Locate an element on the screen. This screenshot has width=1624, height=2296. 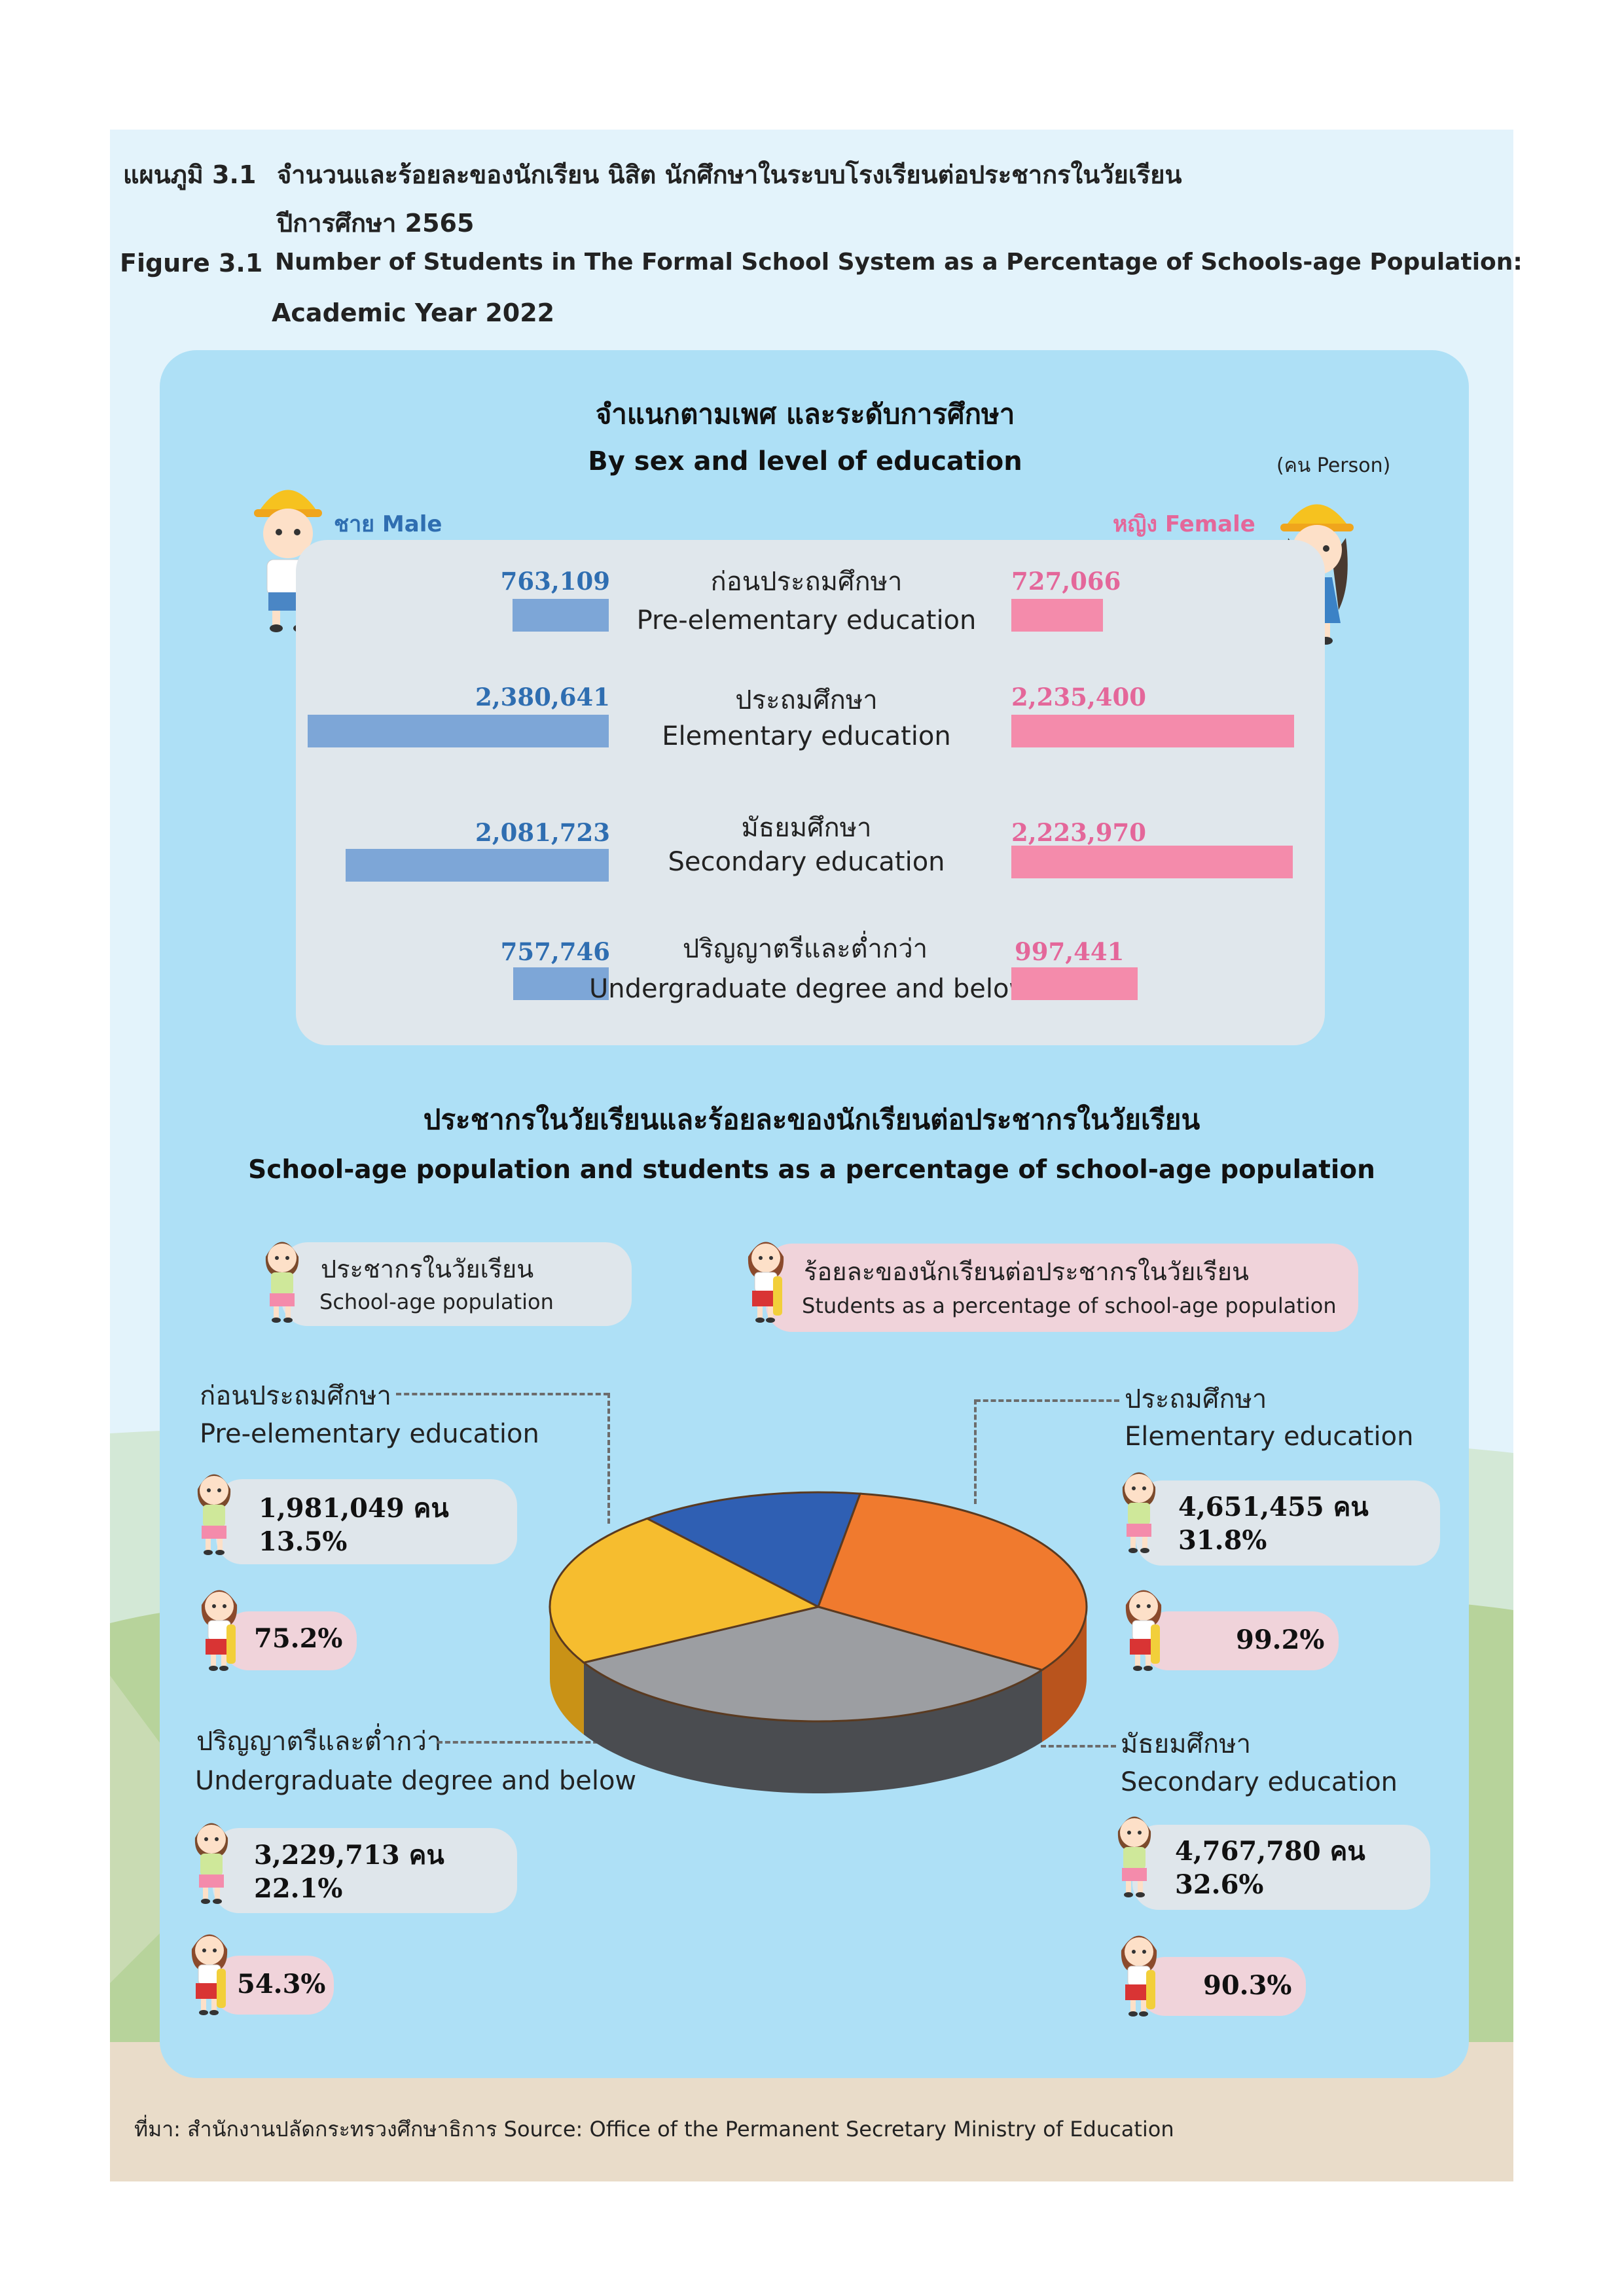
share-value-und: 22.1% is located at coordinates (298, 1888).